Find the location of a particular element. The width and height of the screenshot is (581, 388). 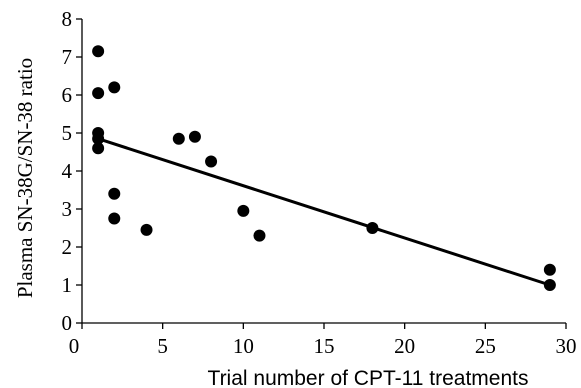

x-tick-label: 25 is located at coordinates (485, 346).